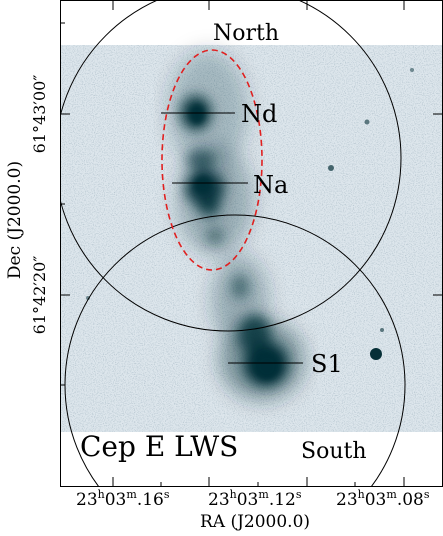  What do you see at coordinates (159, 446) in the screenshot?
I see `field-name-label: Cep E LWS` at bounding box center [159, 446].